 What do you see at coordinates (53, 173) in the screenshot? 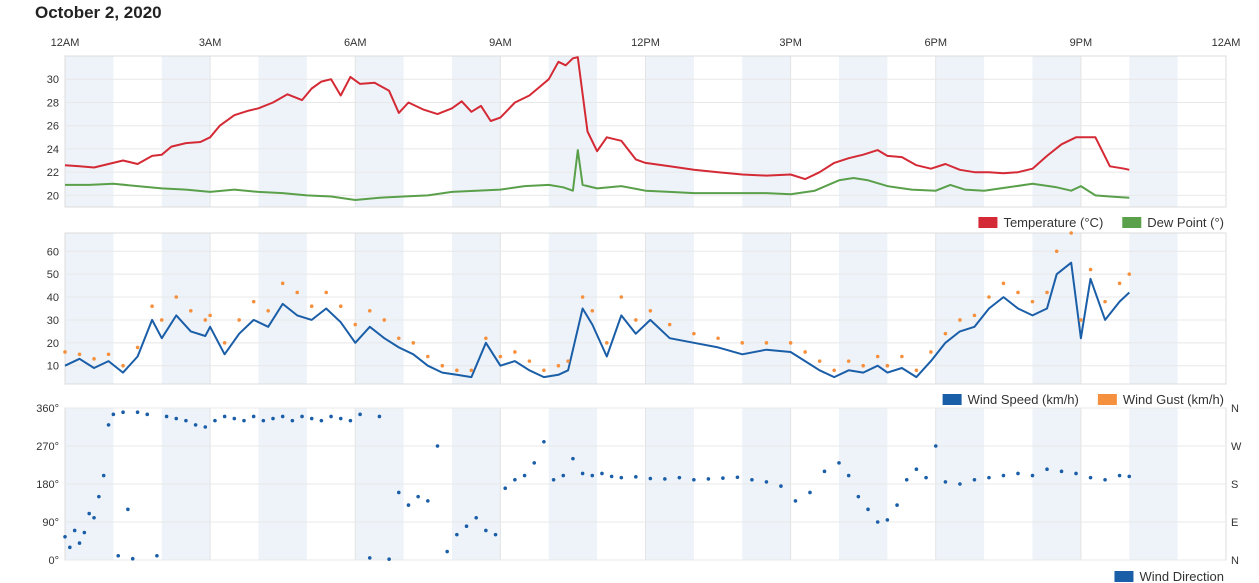
I see `y-tick-label: 22` at bounding box center [53, 173].